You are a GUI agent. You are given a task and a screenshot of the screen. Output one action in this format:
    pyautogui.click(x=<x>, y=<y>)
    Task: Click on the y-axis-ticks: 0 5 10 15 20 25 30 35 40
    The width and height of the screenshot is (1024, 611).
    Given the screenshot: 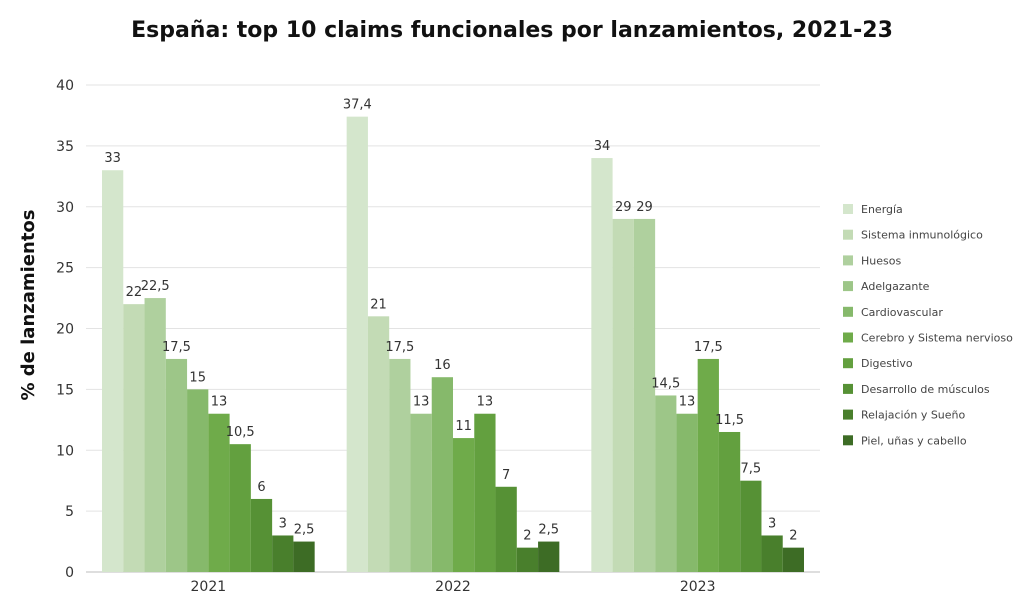 What is the action you would take?
    pyautogui.click(x=65, y=329)
    